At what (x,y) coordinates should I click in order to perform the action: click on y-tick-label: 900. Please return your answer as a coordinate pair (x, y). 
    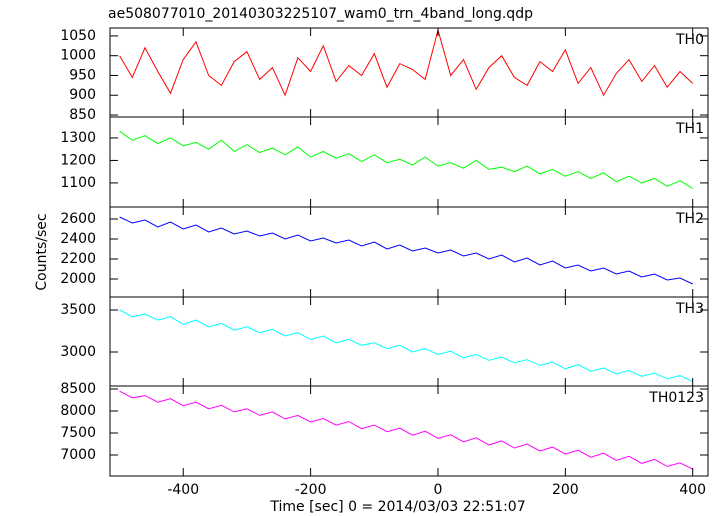
    Looking at the image, I should click on (82, 95).